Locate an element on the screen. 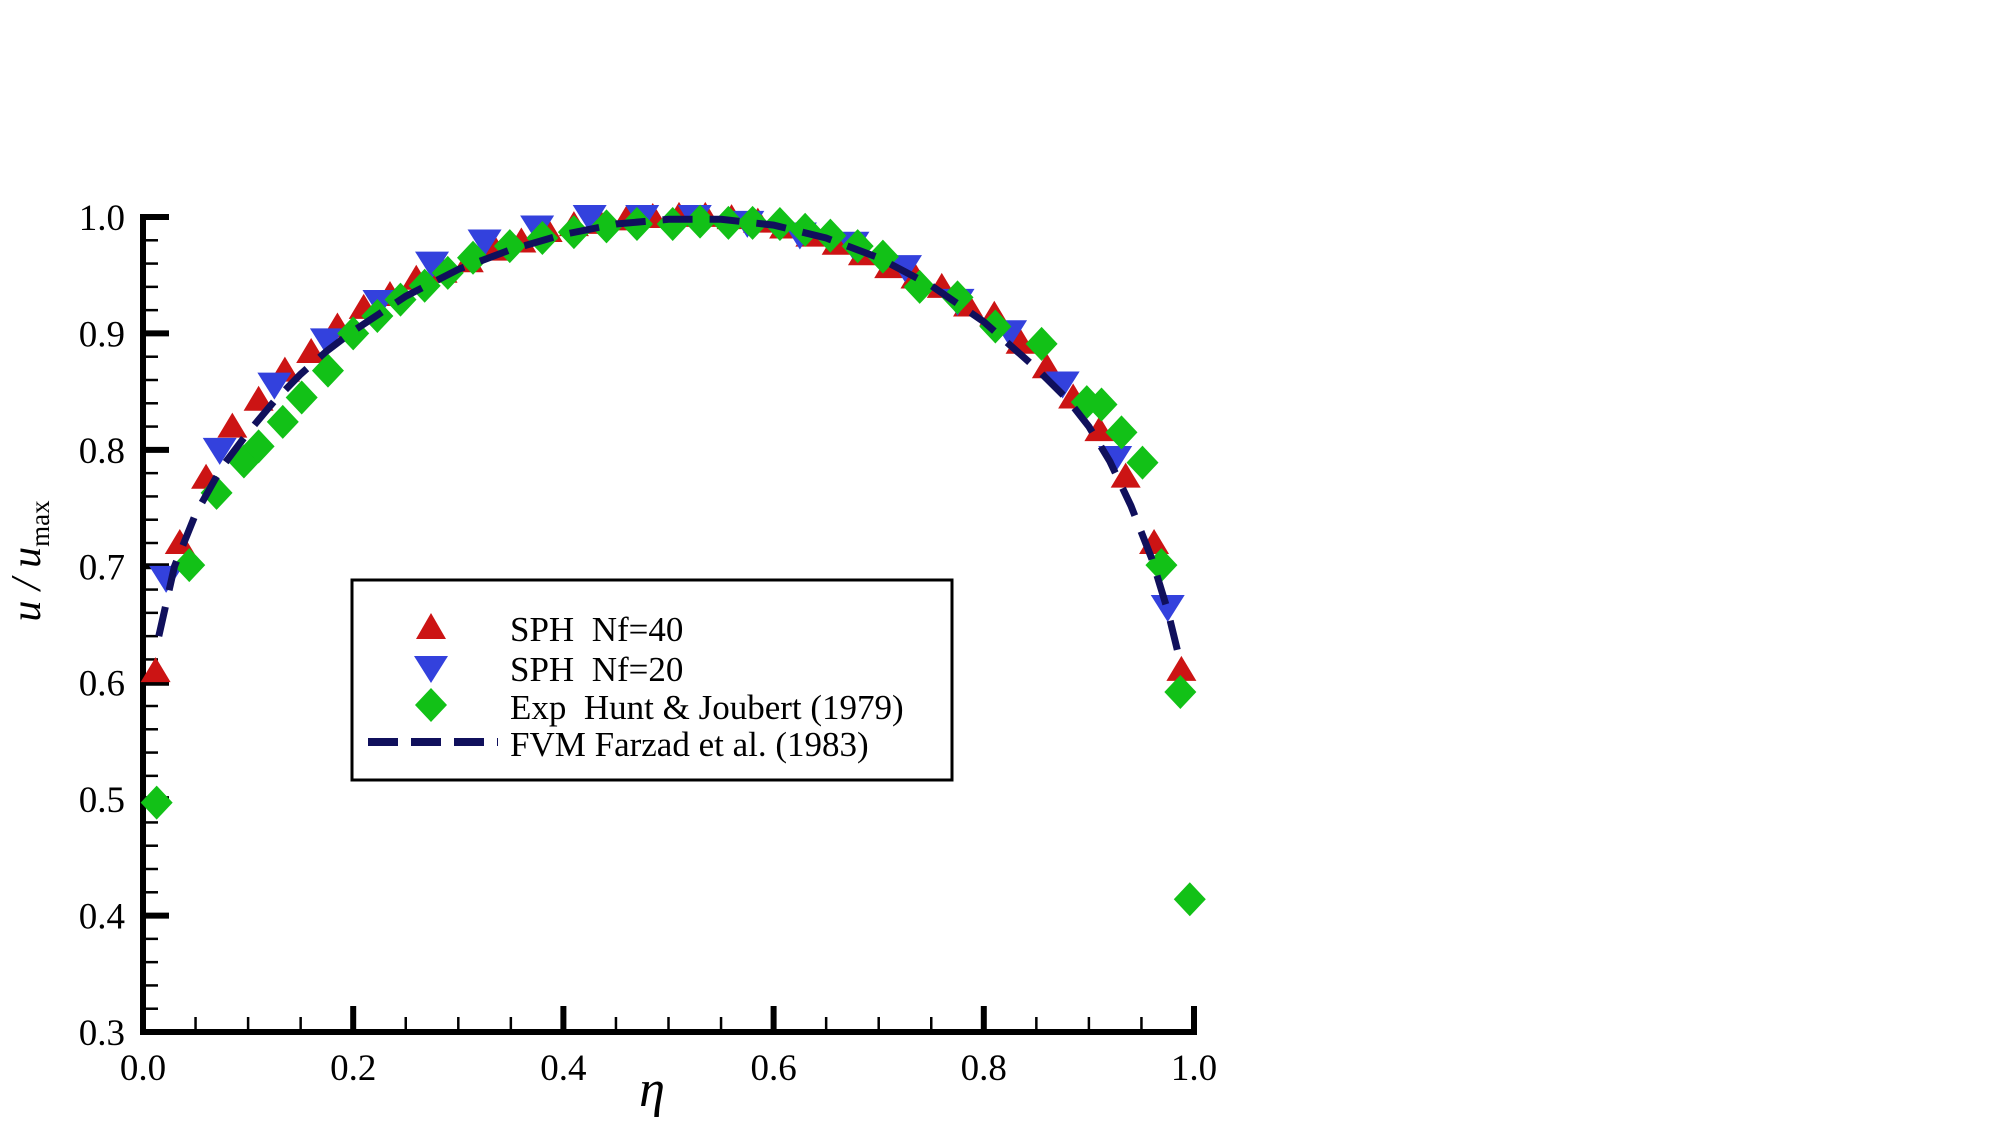  x-tick-label: 0.6 is located at coordinates (773, 1068).